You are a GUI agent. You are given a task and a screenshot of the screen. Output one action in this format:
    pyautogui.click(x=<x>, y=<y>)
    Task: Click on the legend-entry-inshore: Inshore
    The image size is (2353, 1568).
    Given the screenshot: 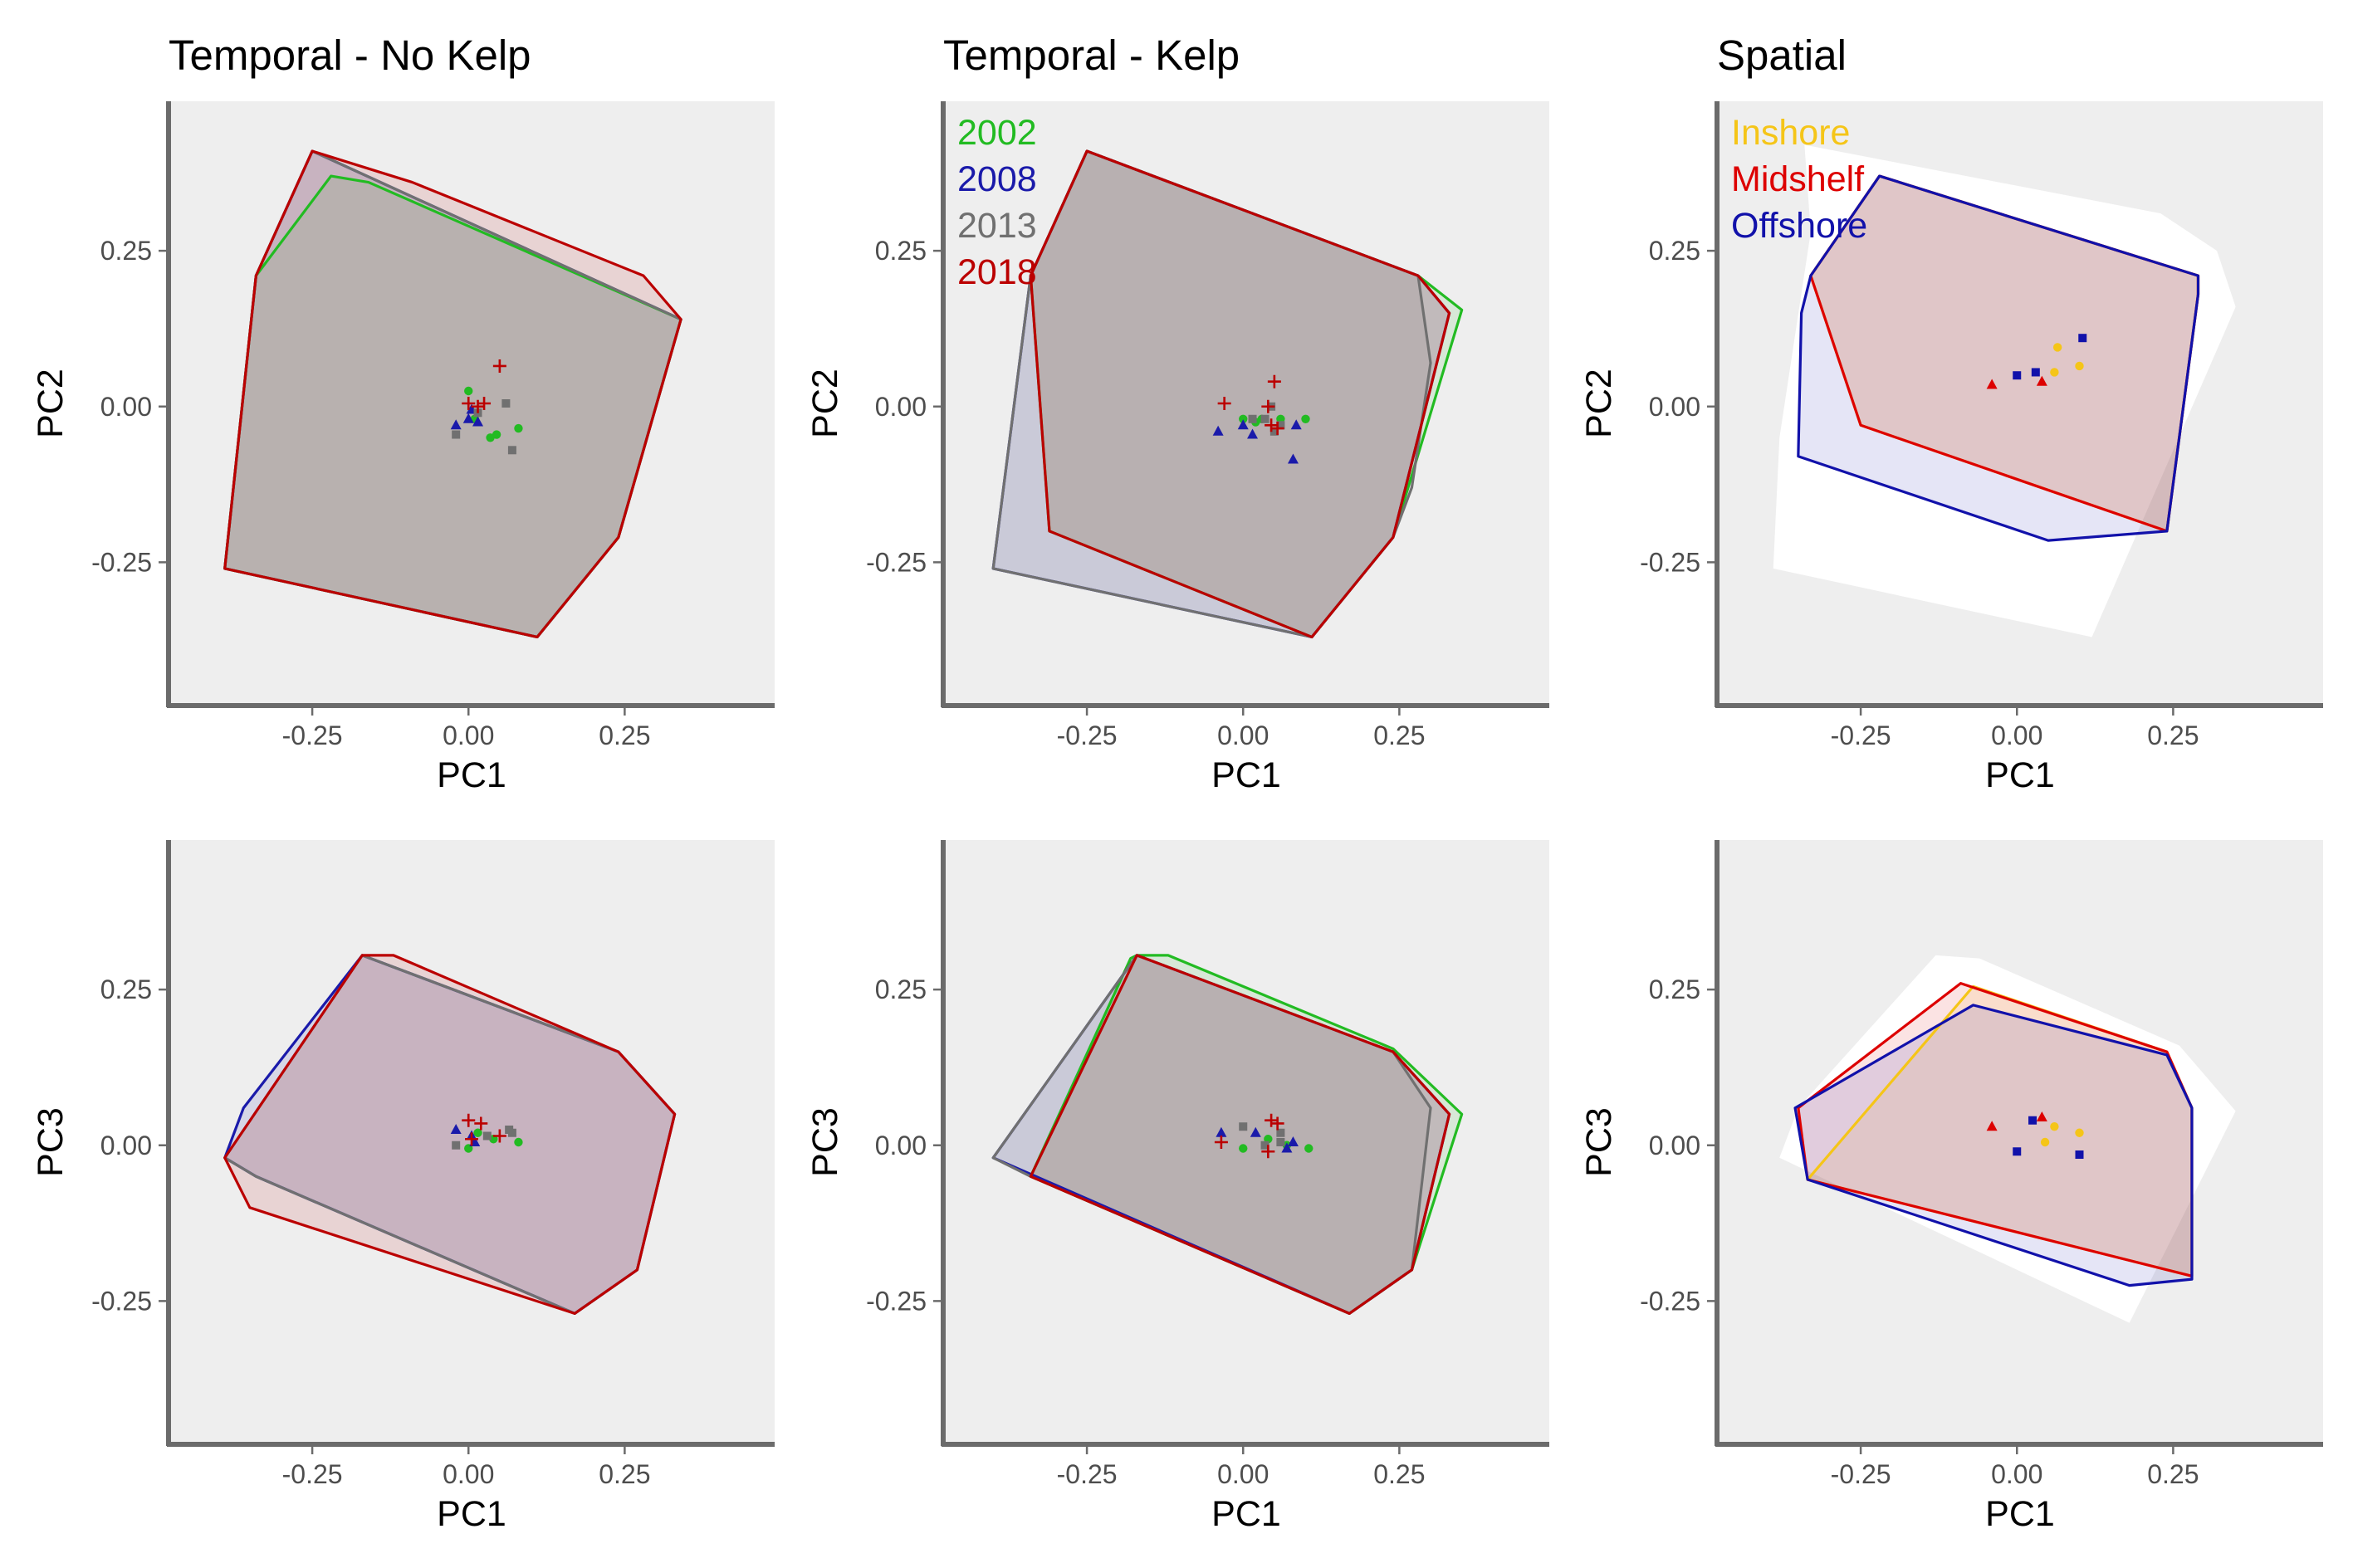 What is the action you would take?
    pyautogui.click(x=1790, y=133)
    